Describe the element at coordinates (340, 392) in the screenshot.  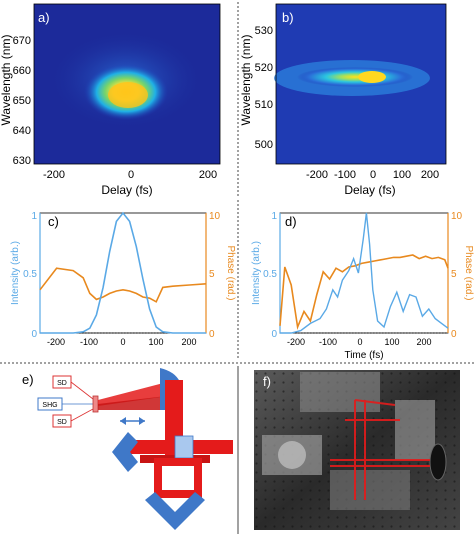
I see `optic-mount-top` at that location.